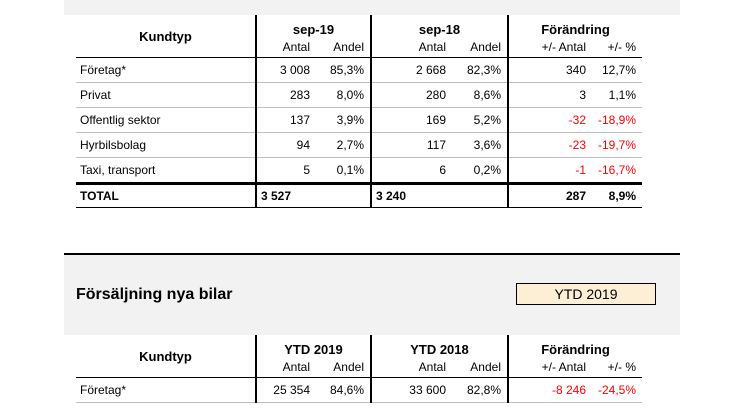  Describe the element at coordinates (411, 70) in the screenshot. I see `antal-cell: 2 668` at that location.